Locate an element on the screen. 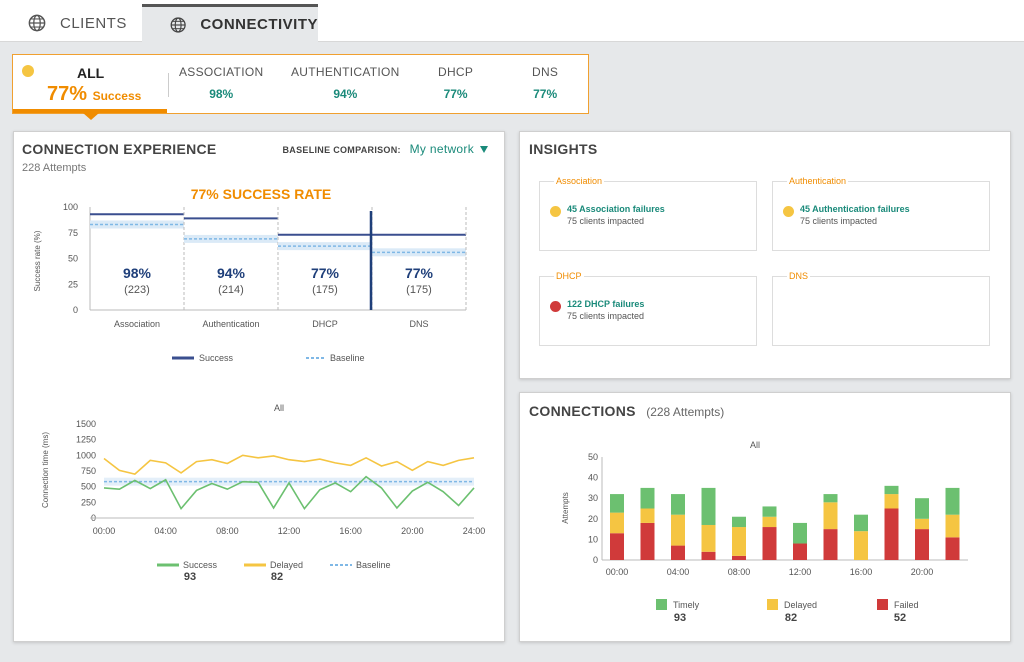 This screenshot has width=1024, height=662. y-axis-label: Success rate (%) is located at coordinates (37, 260).